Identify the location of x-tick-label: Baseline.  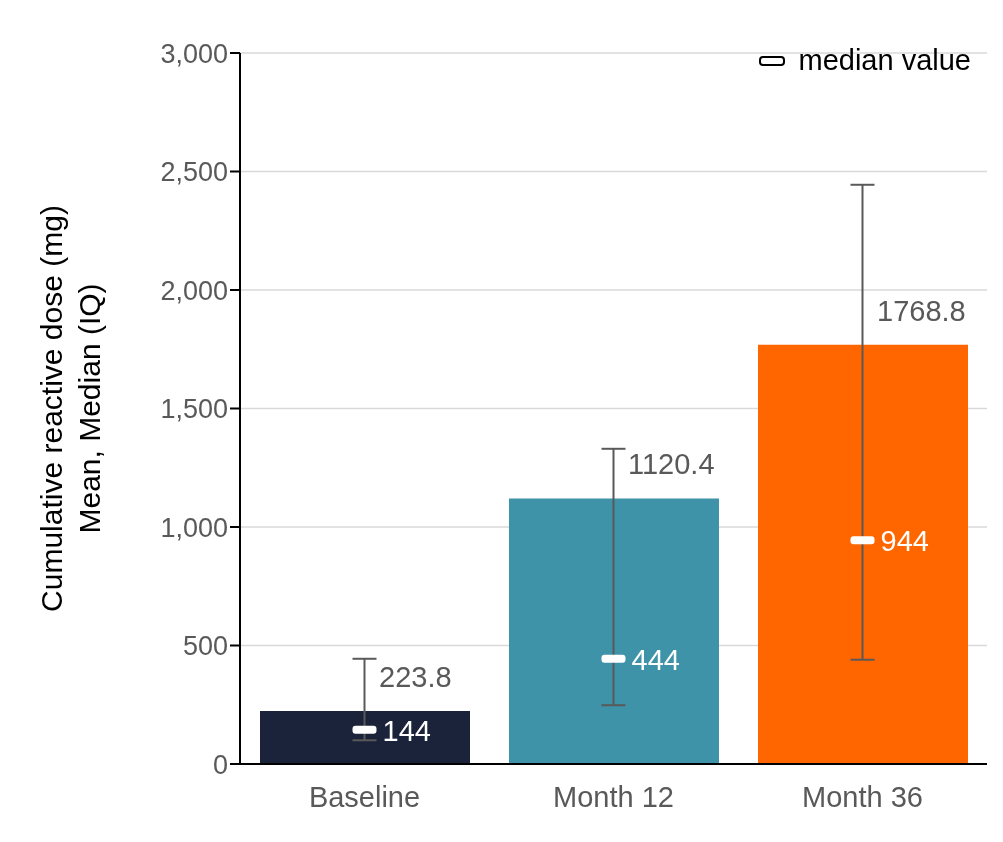
(364, 796).